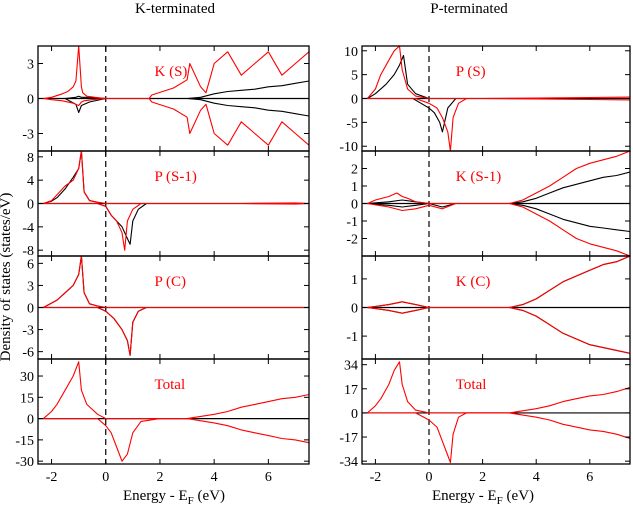  What do you see at coordinates (27, 377) in the screenshot?
I see `y-tick-label: 30` at bounding box center [27, 377].